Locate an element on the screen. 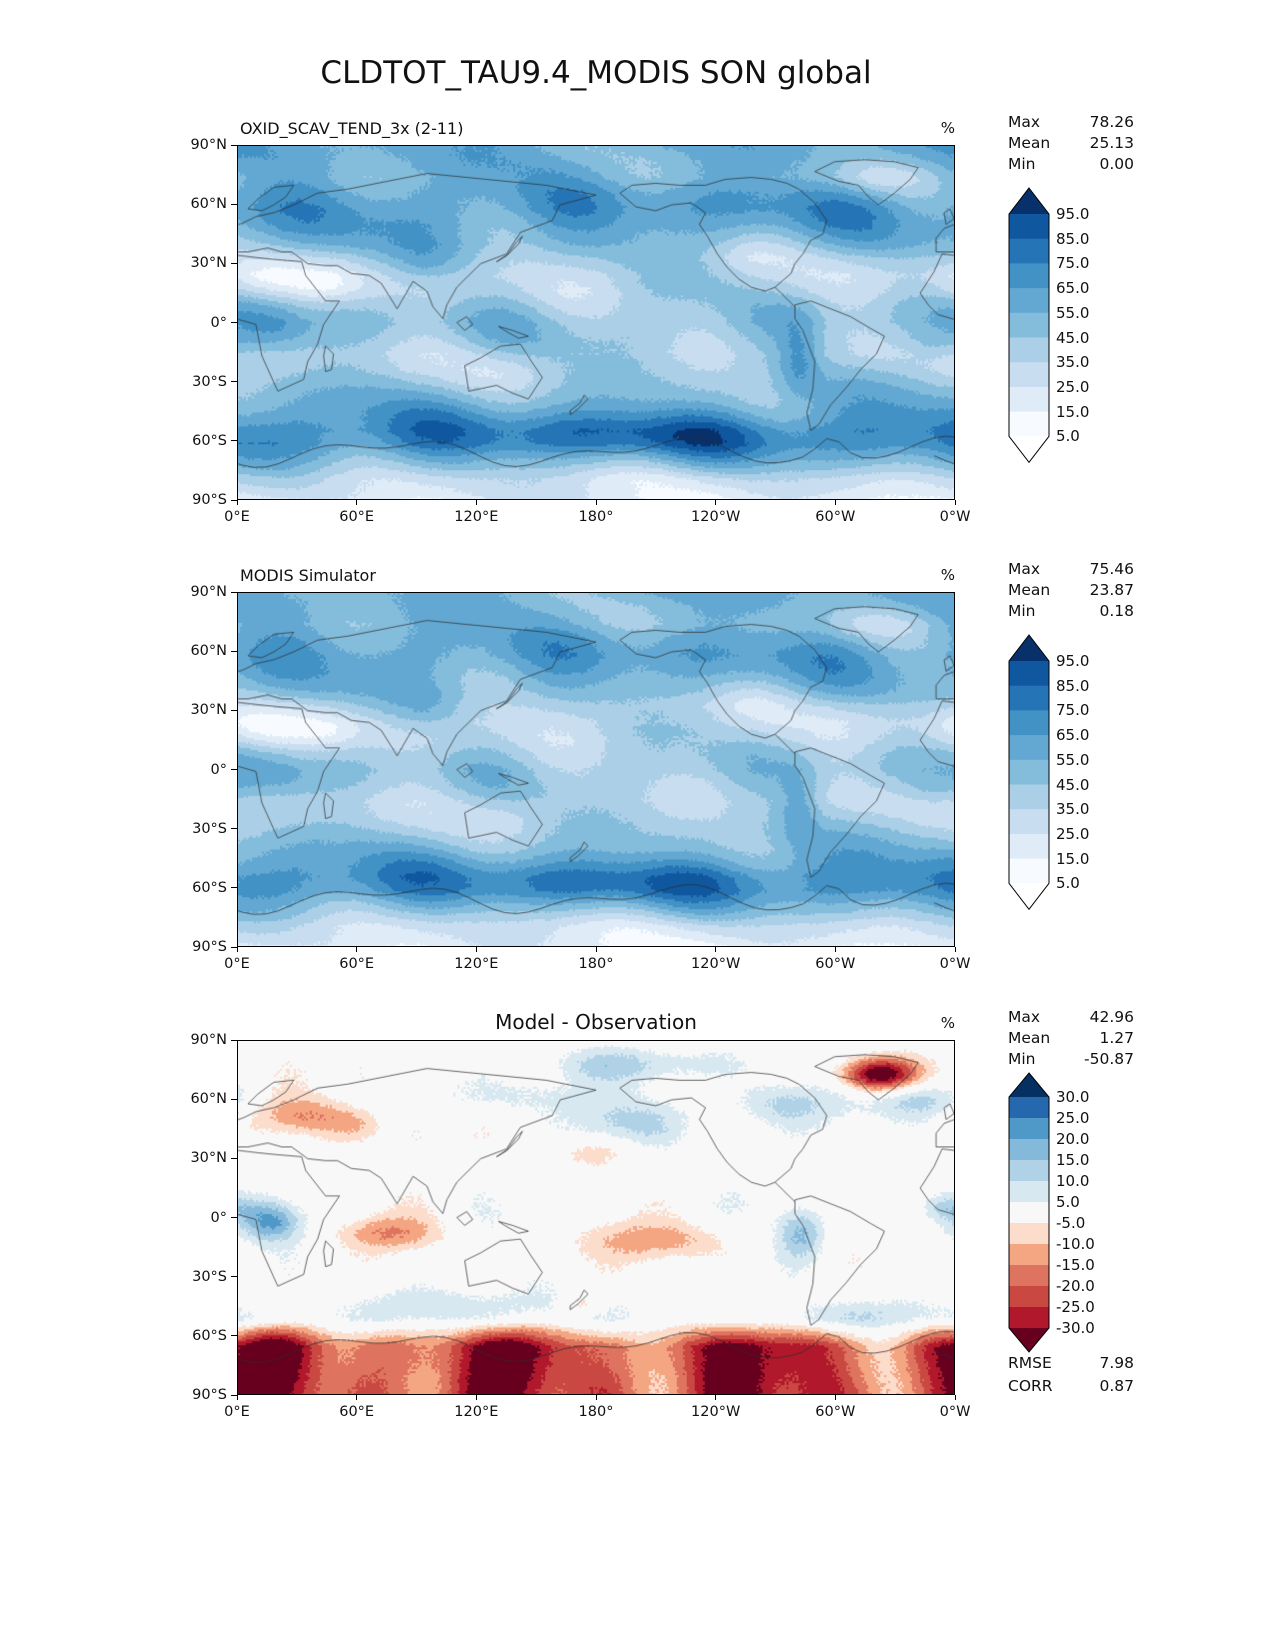 This screenshot has width=1275, height=1650. stats-block: Max 75.46 Mean 23.87 Min 0.18 is located at coordinates (1071, 590).